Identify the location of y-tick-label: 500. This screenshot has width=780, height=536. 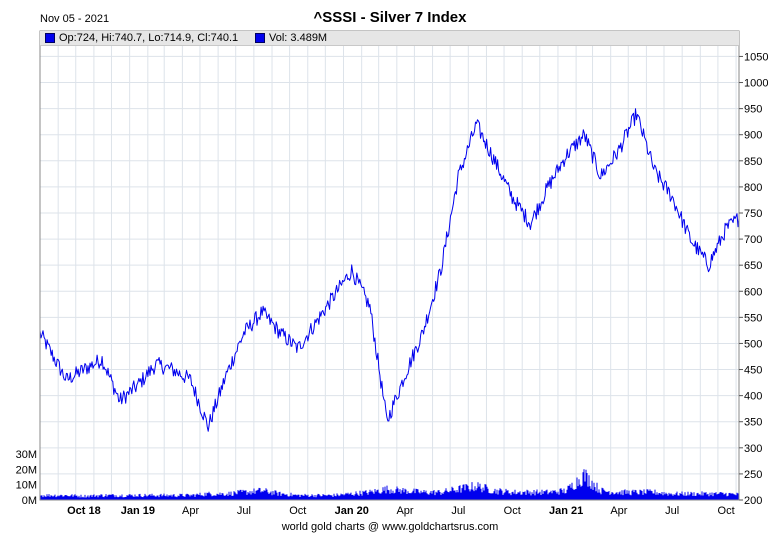
(753, 344).